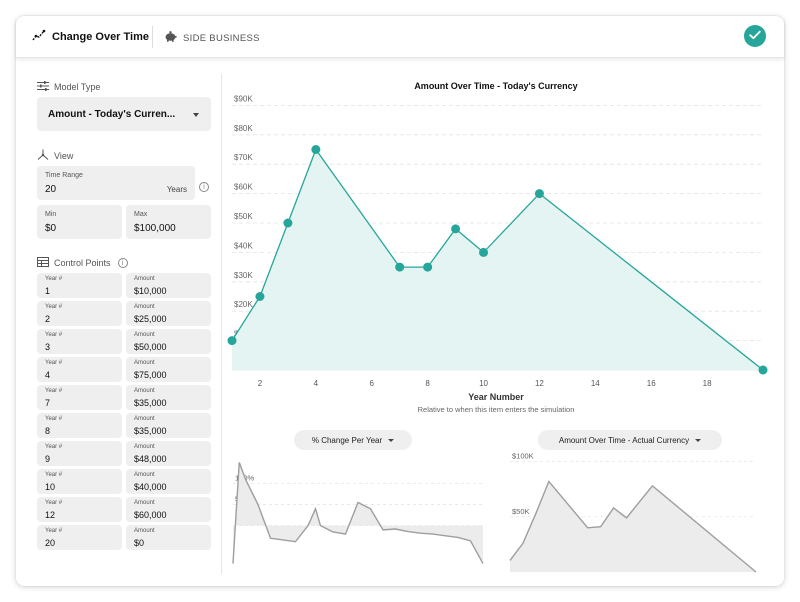  I want to click on time-range-unit: Years, so click(176, 189).